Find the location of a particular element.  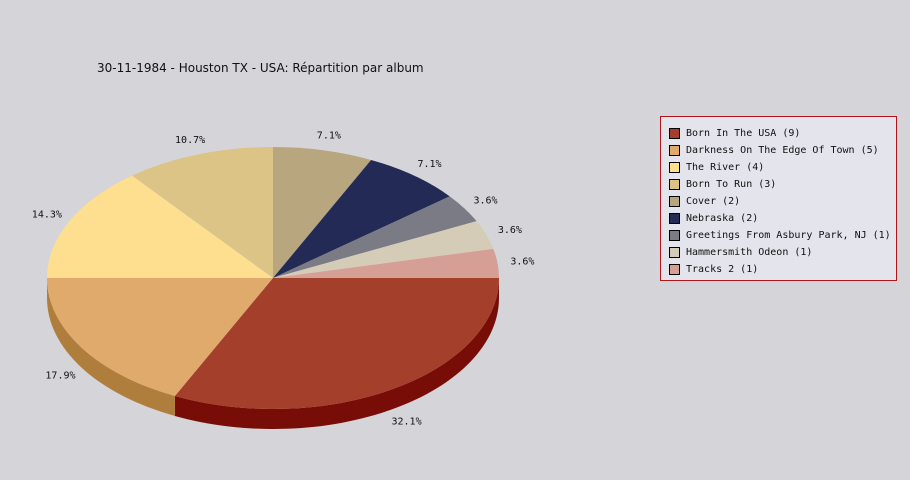

legend-item: The River (4) is located at coordinates (782, 167).